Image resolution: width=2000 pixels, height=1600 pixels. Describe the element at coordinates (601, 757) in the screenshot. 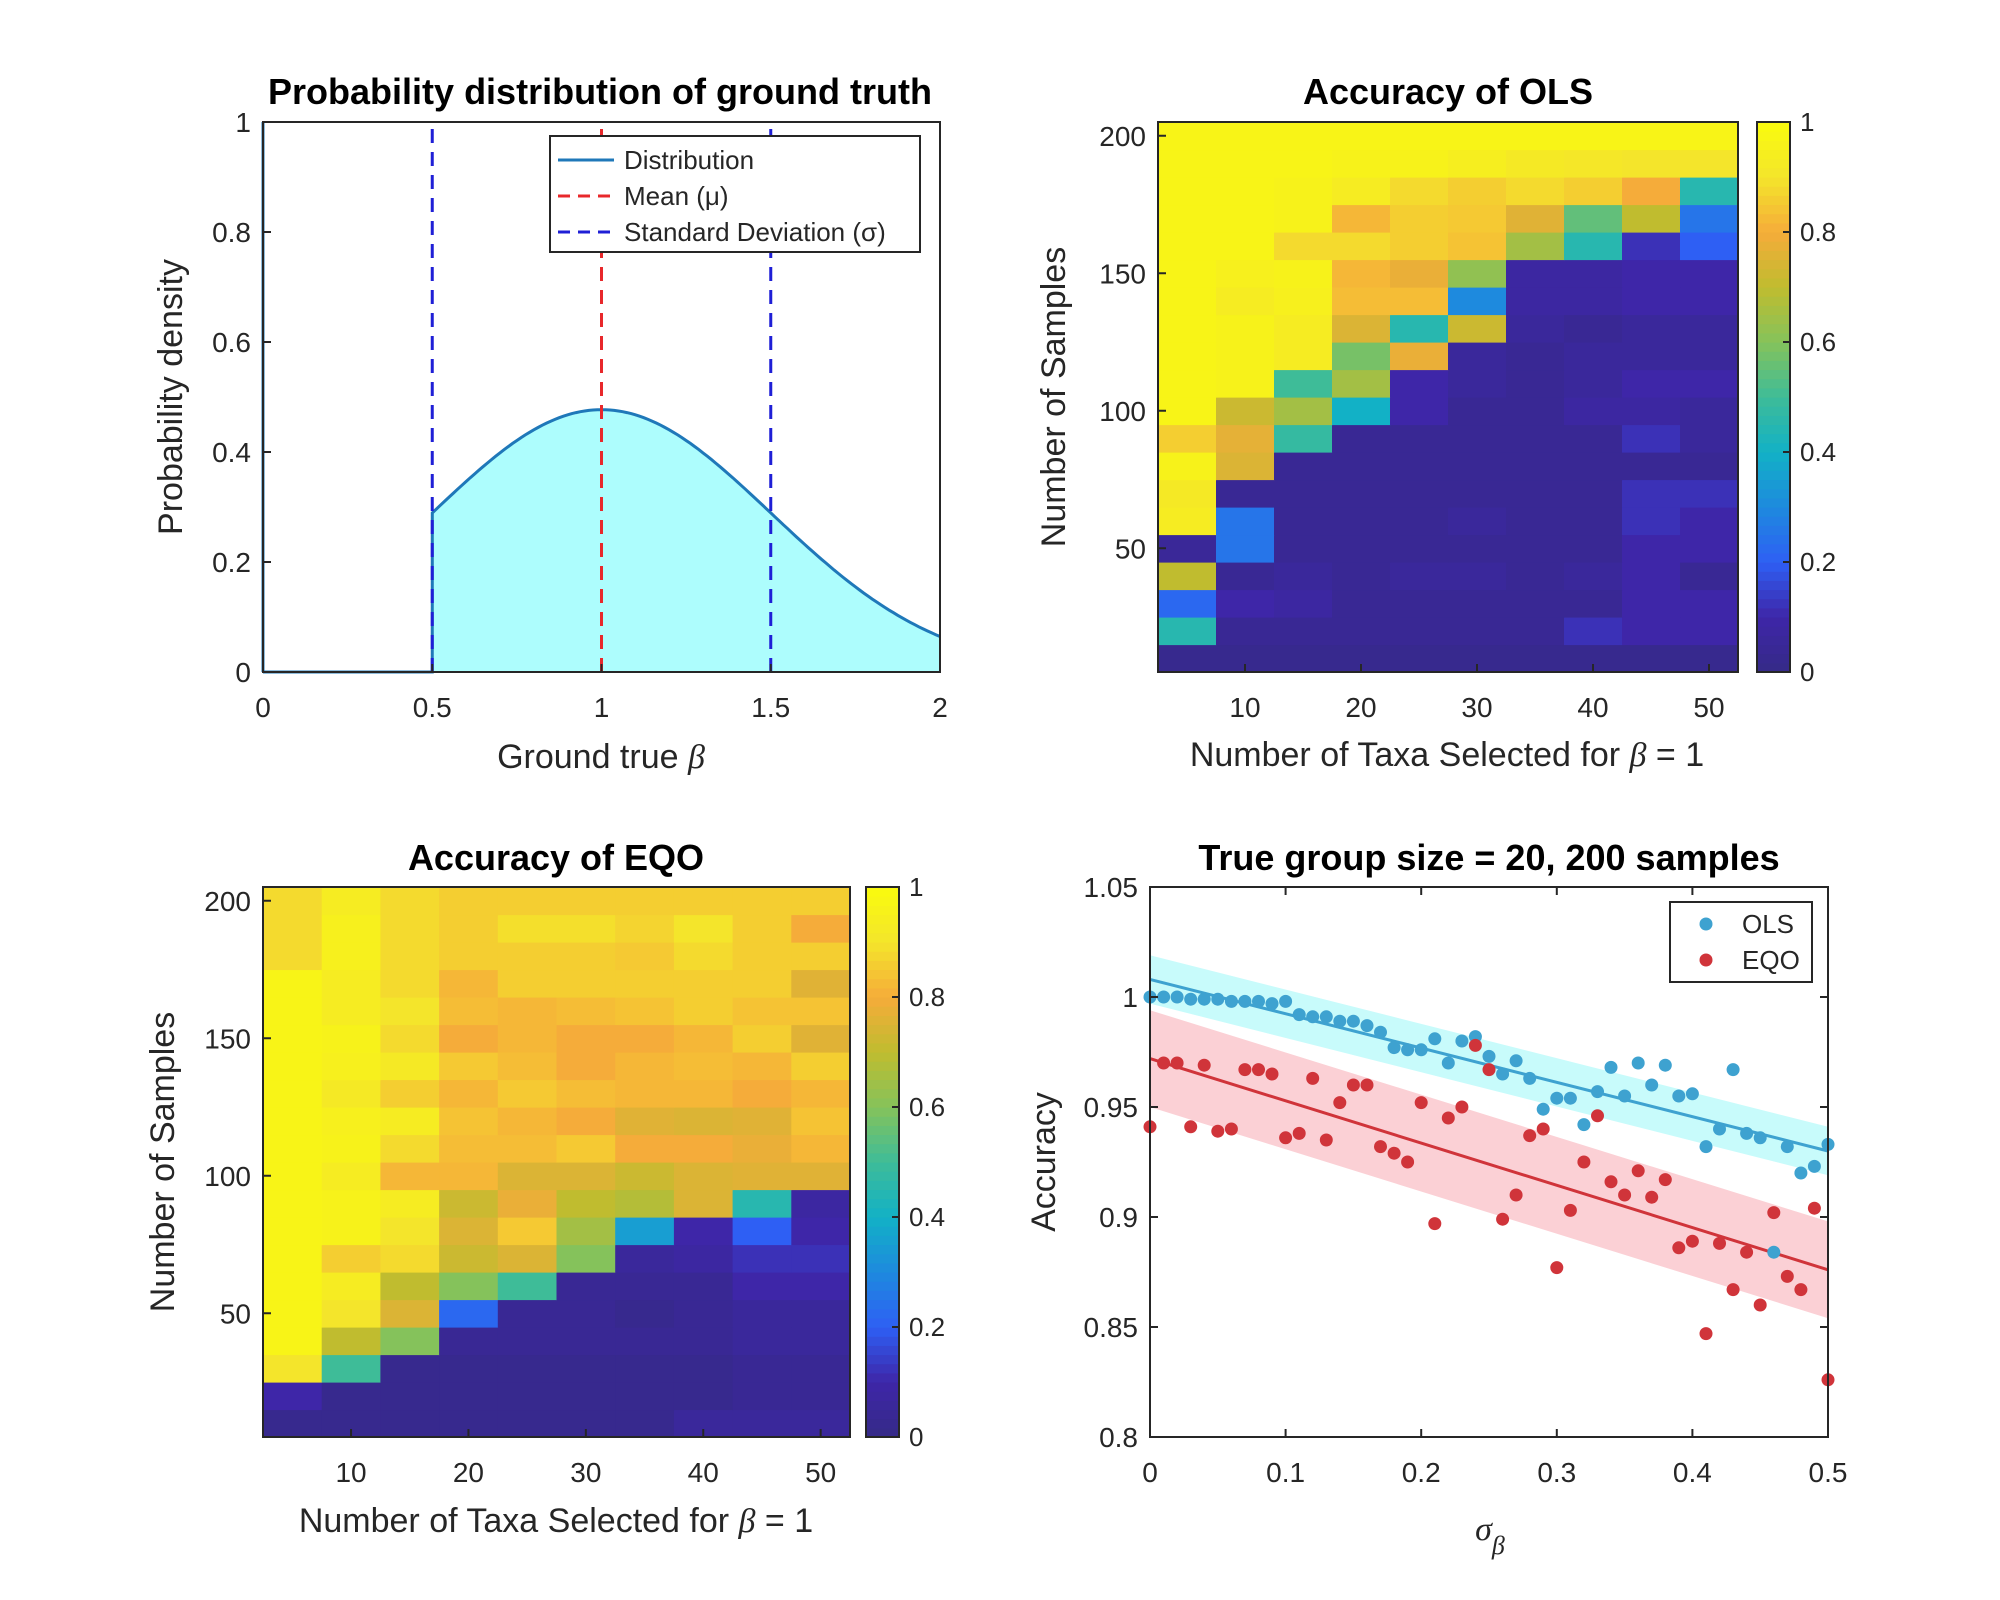

I see `x-axis-label: Ground true β` at that location.